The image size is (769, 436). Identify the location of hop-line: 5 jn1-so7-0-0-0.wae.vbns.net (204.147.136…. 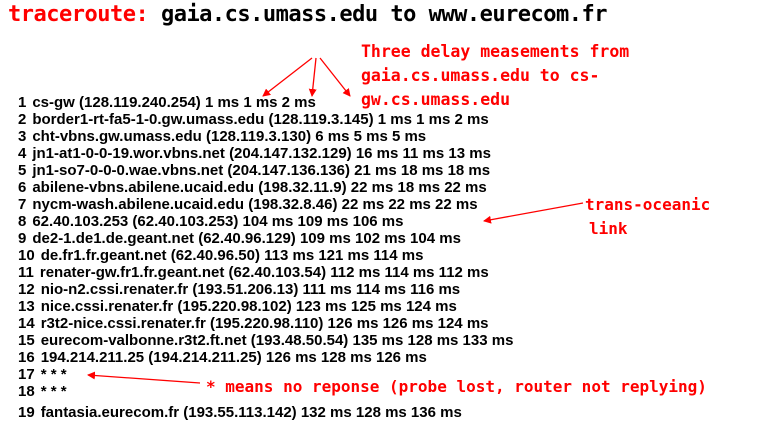
(254, 170).